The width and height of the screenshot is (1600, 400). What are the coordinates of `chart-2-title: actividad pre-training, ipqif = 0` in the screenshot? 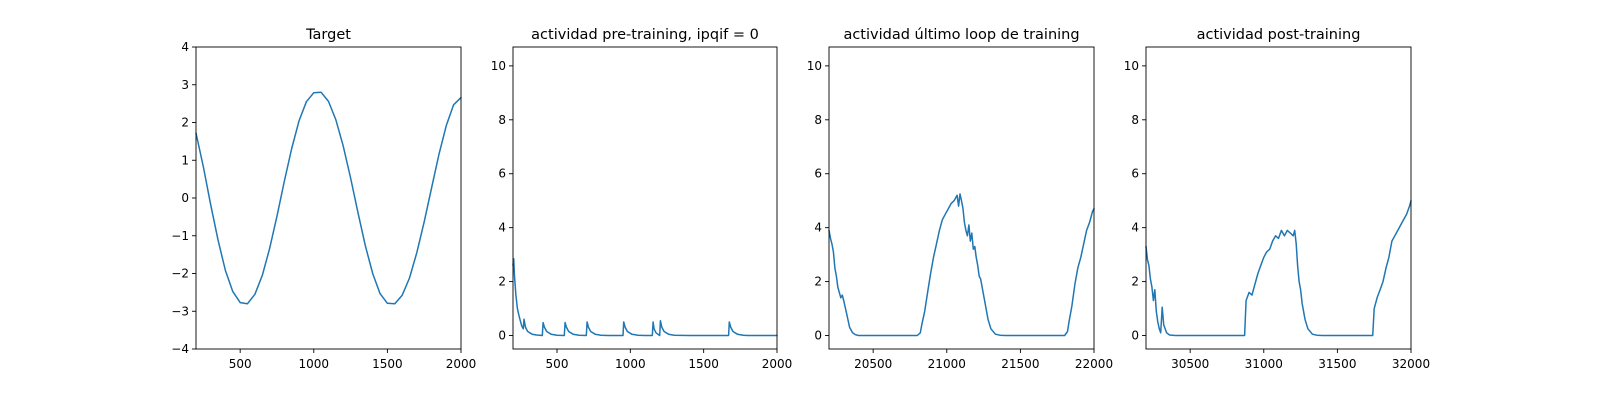 It's located at (645, 35).